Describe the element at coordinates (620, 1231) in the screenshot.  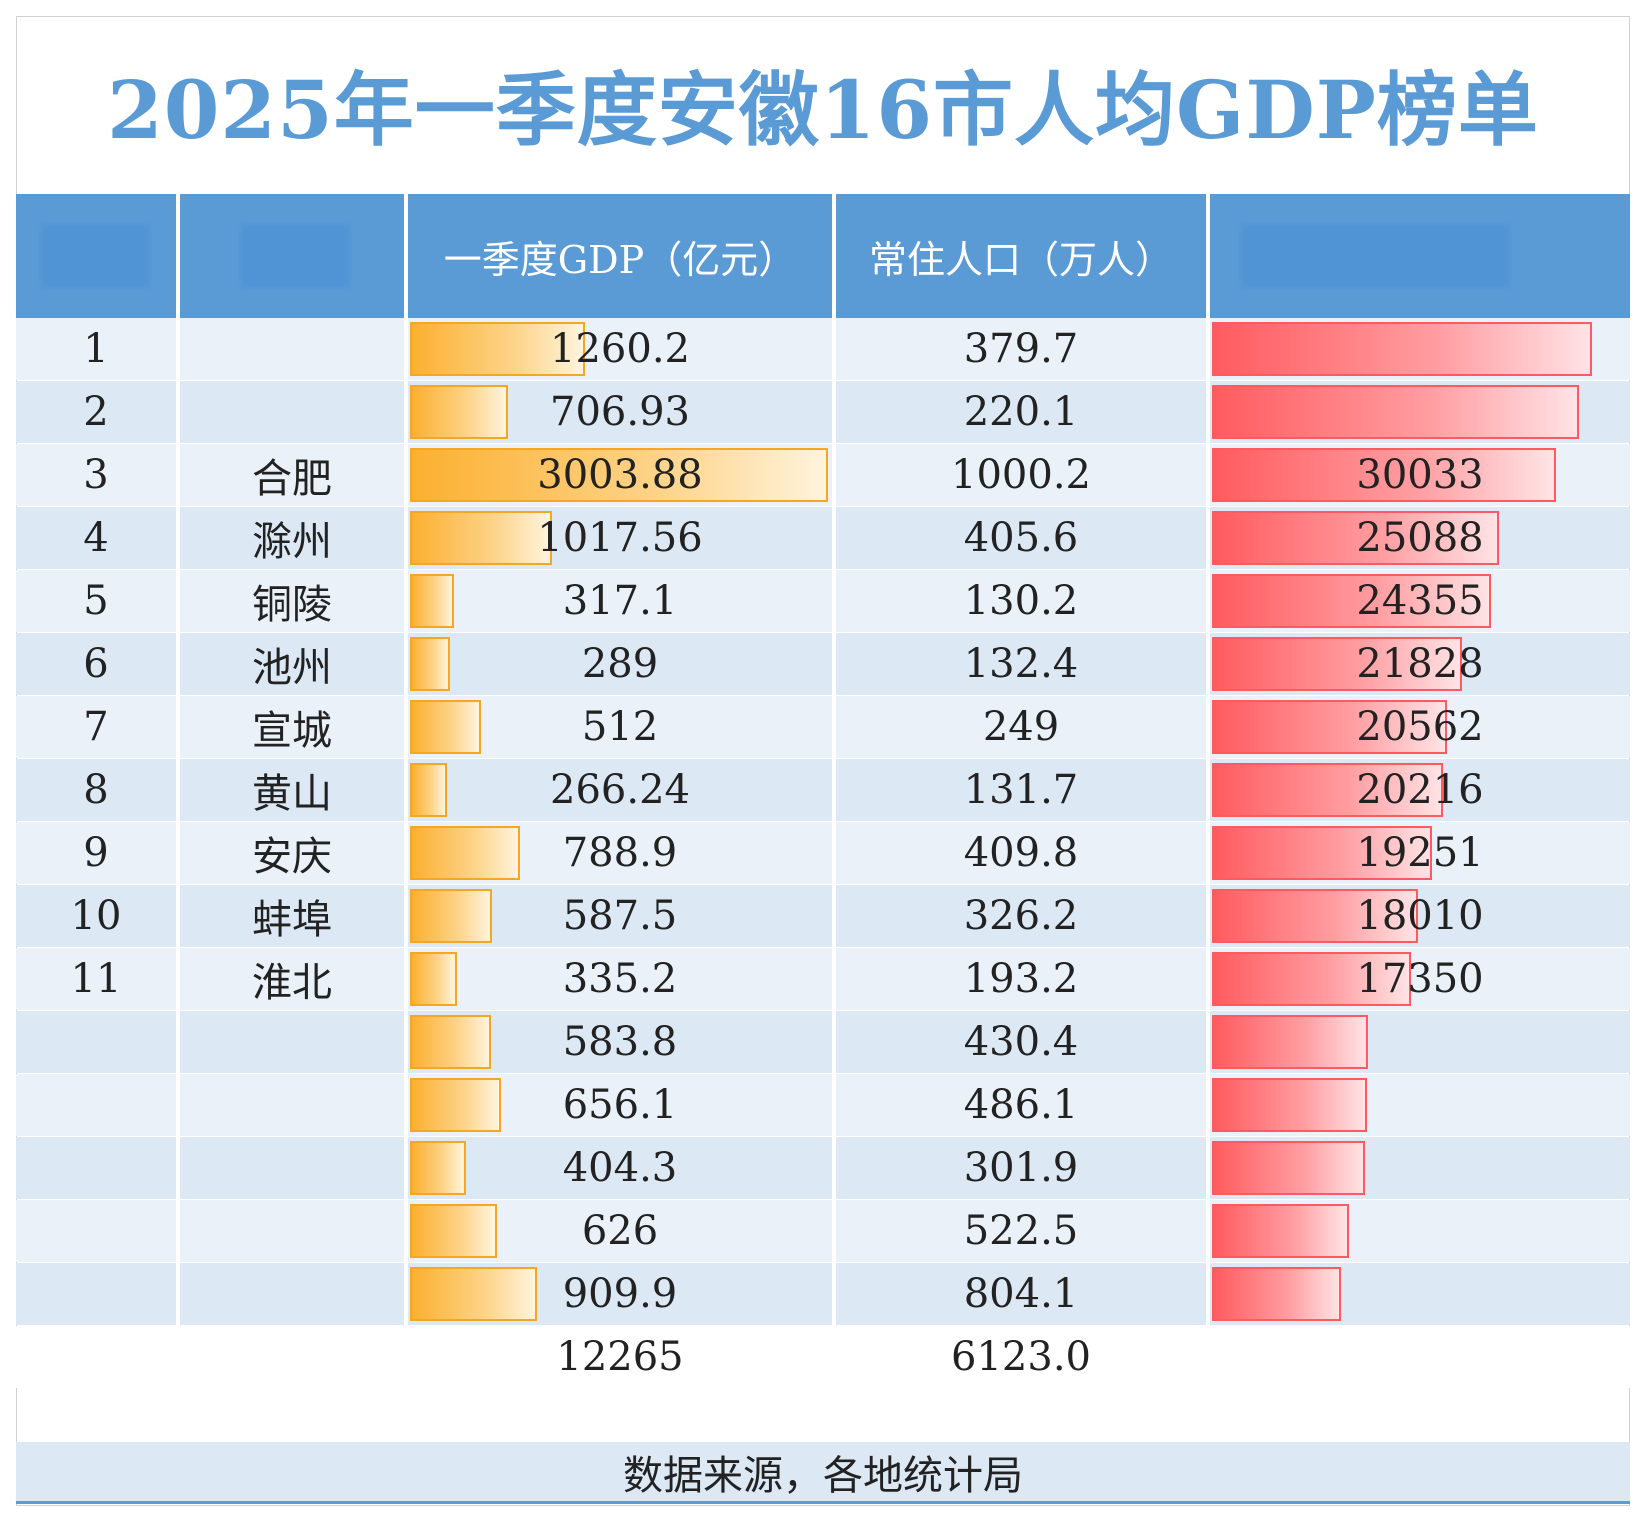
I see `gdp-cell: 626` at that location.